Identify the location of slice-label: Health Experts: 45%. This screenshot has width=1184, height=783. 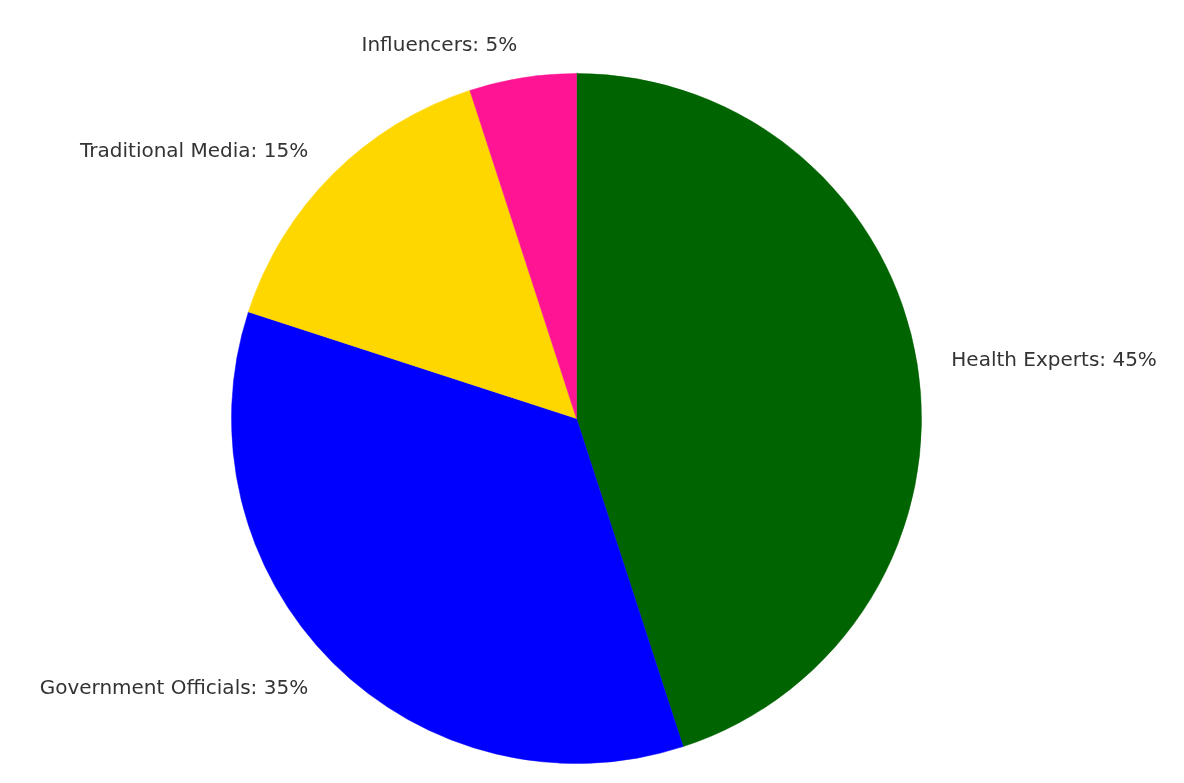
(1054, 359).